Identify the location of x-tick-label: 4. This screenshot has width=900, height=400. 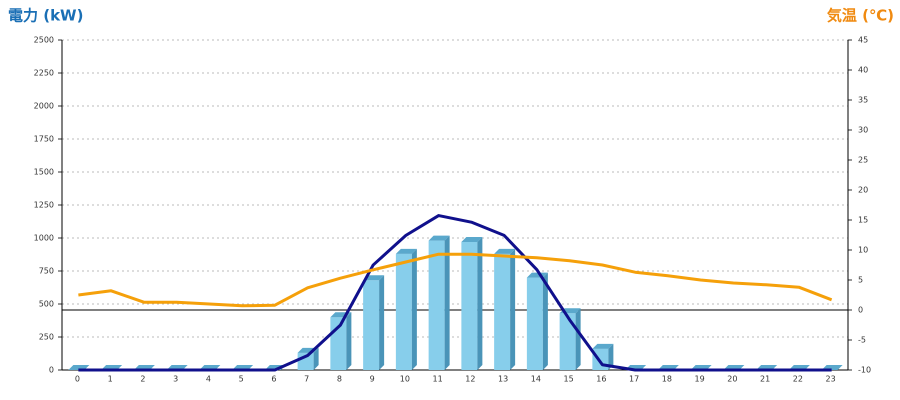
(208, 379).